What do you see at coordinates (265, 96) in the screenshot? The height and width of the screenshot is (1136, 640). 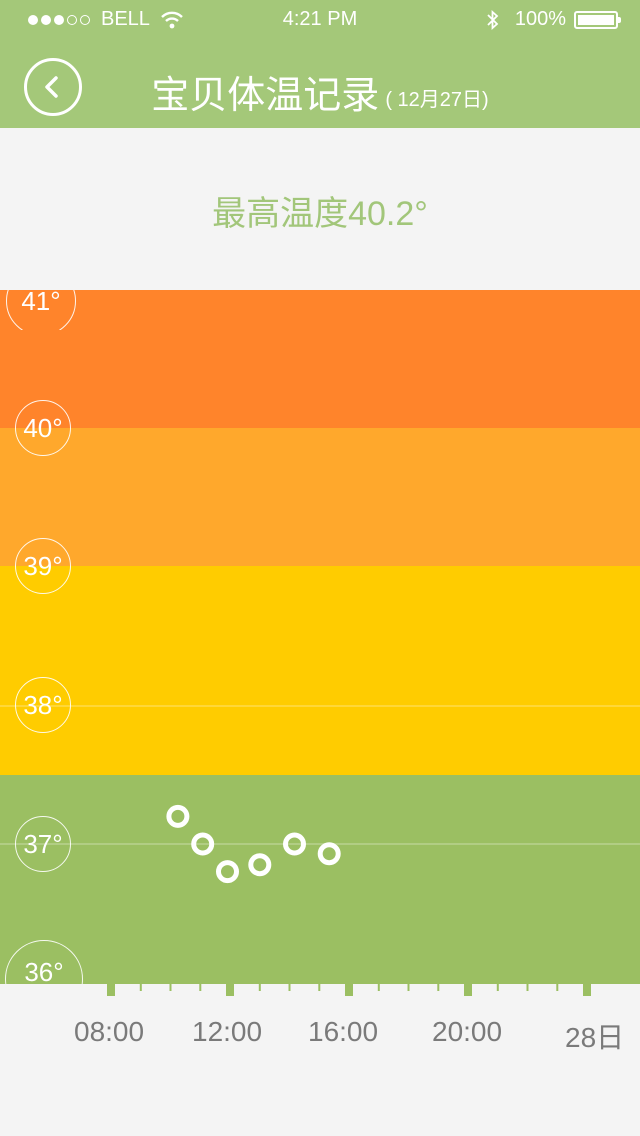 I see `title-text: 宝贝体温记录` at bounding box center [265, 96].